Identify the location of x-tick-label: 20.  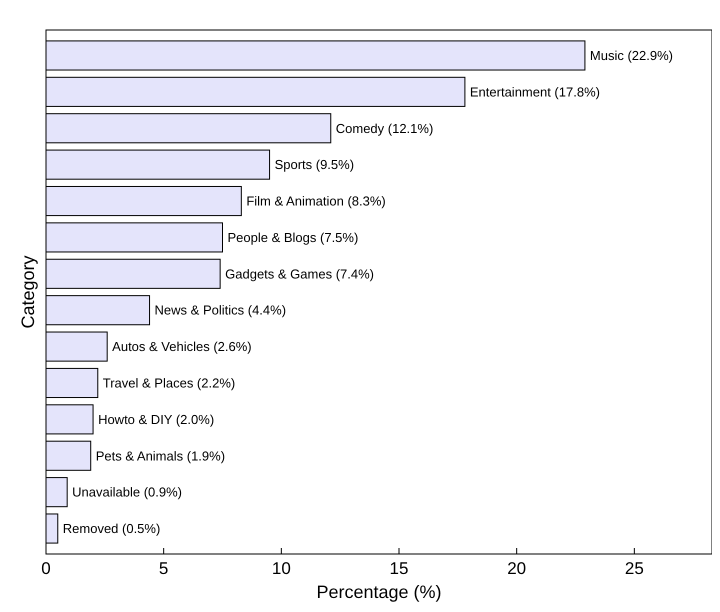
(516, 568).